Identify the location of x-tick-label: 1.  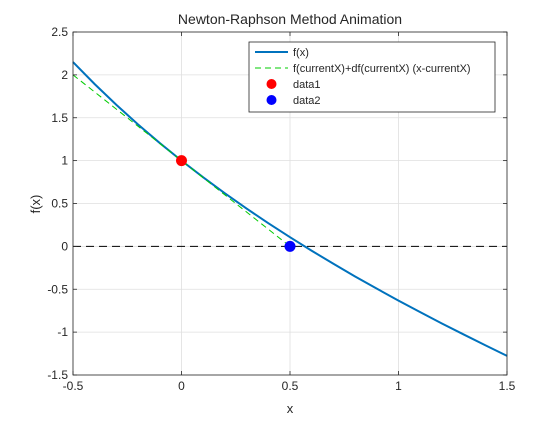
(398, 386).